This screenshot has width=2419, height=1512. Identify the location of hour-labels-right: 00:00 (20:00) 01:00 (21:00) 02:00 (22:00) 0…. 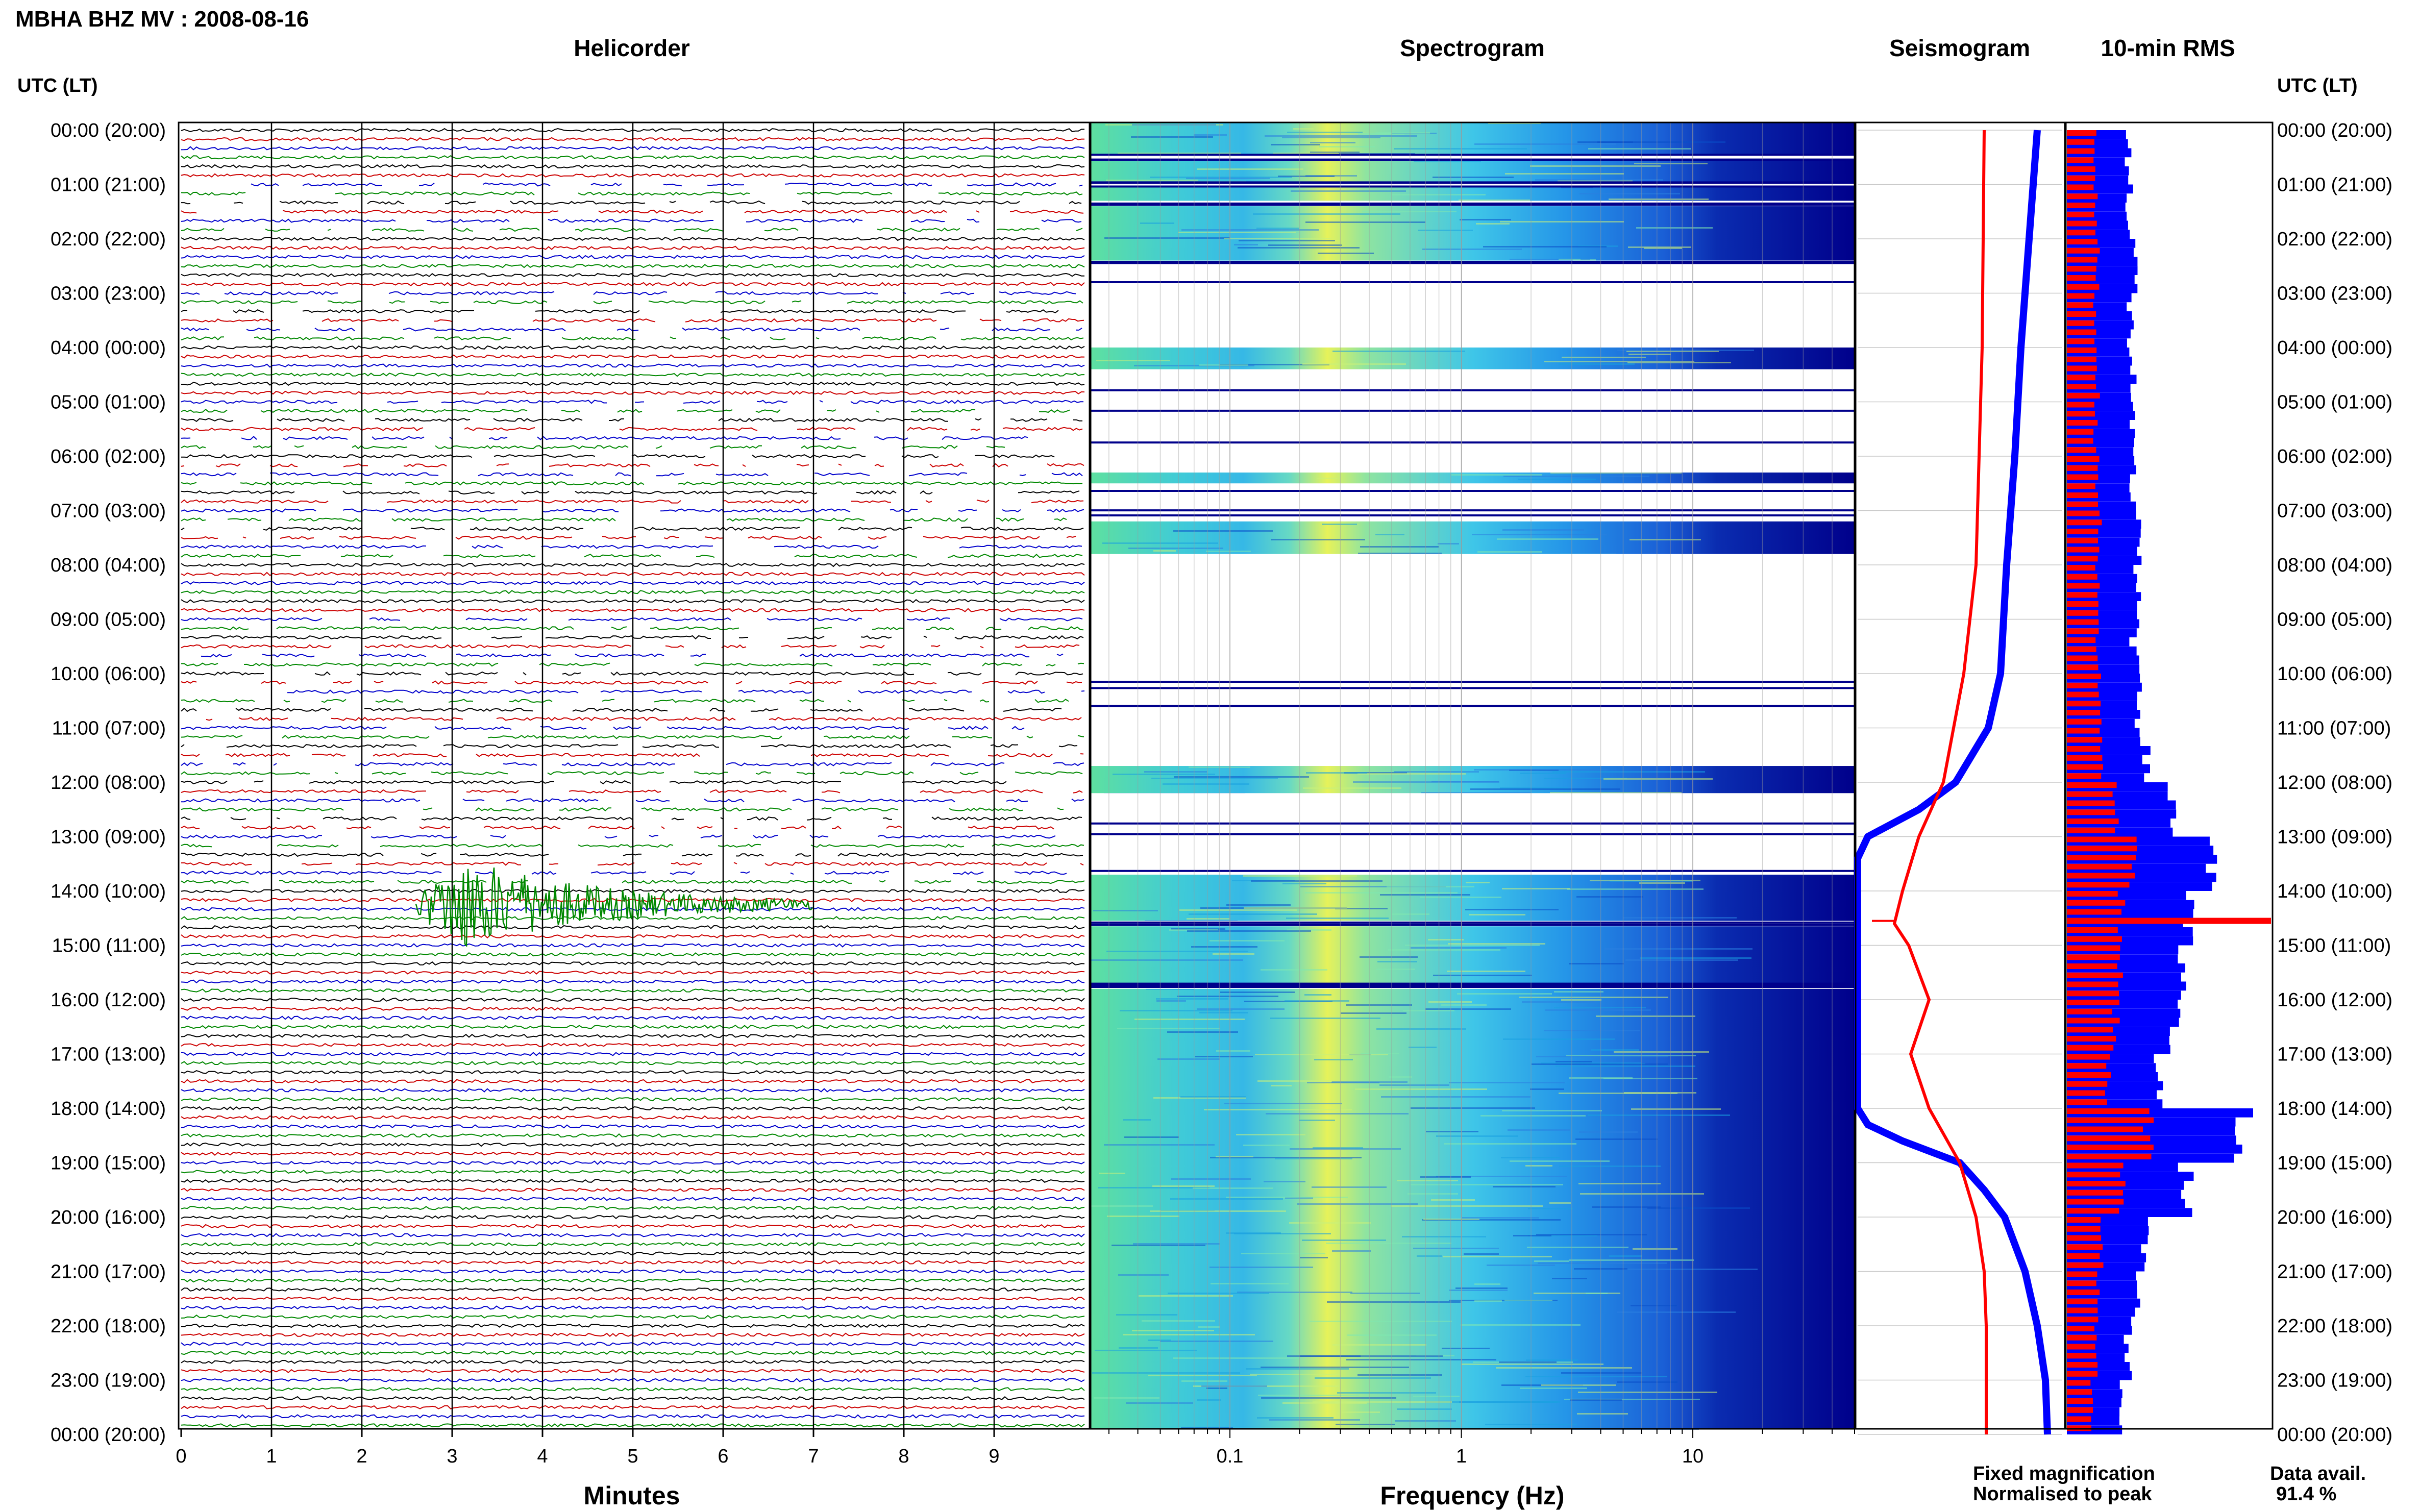
(2334, 783).